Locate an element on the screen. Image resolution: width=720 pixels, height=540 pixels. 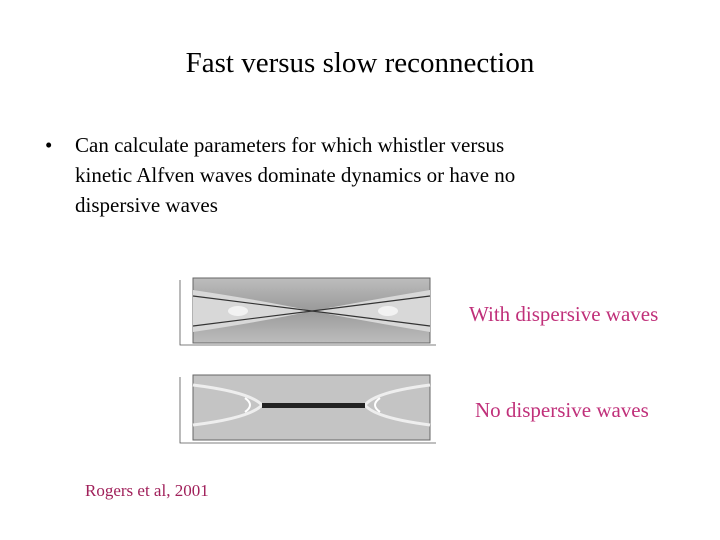
figure-label: With dispersive waves is located at coordinates (564, 314).